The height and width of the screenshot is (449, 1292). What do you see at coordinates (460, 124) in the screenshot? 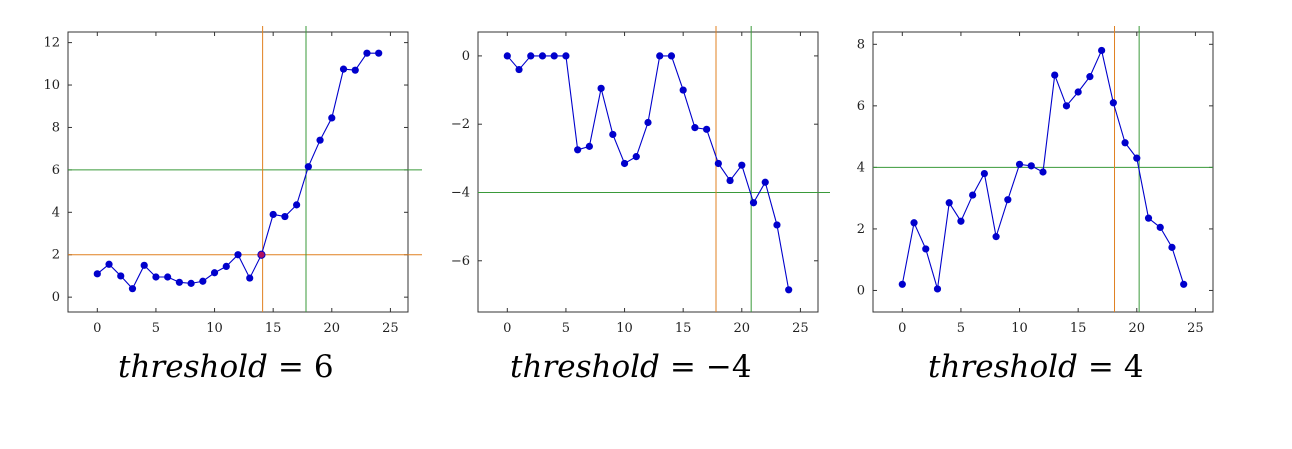
I see `y-tick-label: −2` at bounding box center [460, 124].